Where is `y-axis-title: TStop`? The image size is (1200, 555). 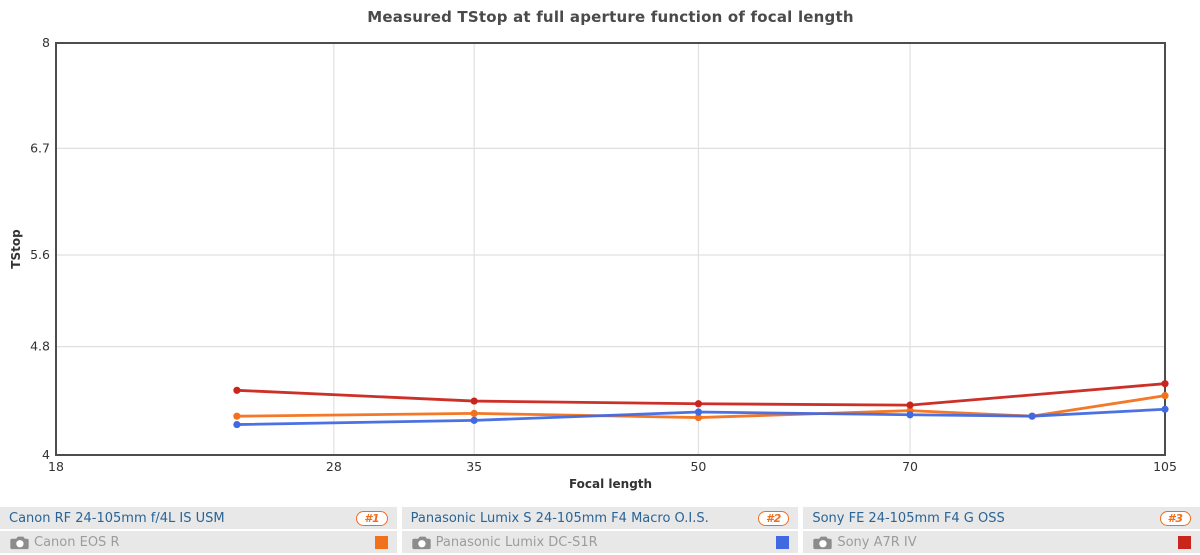
y-axis-title: TStop is located at coordinates (16, 249).